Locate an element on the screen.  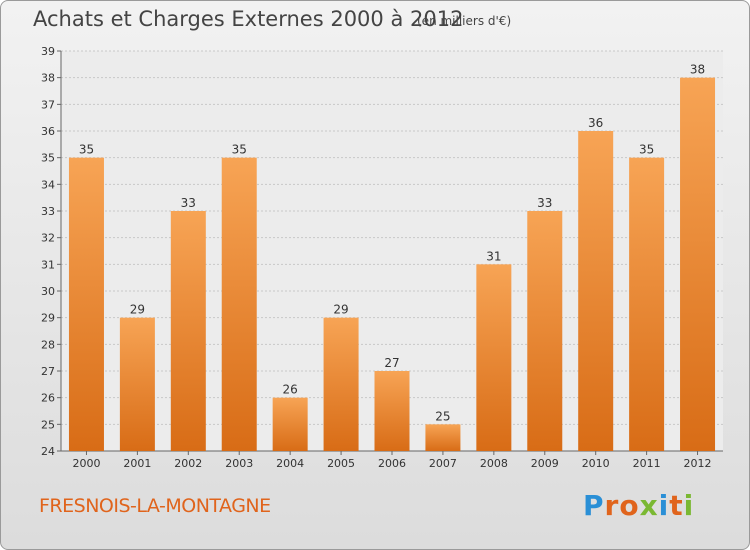
x-tick-label: 2004 is located at coordinates (290, 463).